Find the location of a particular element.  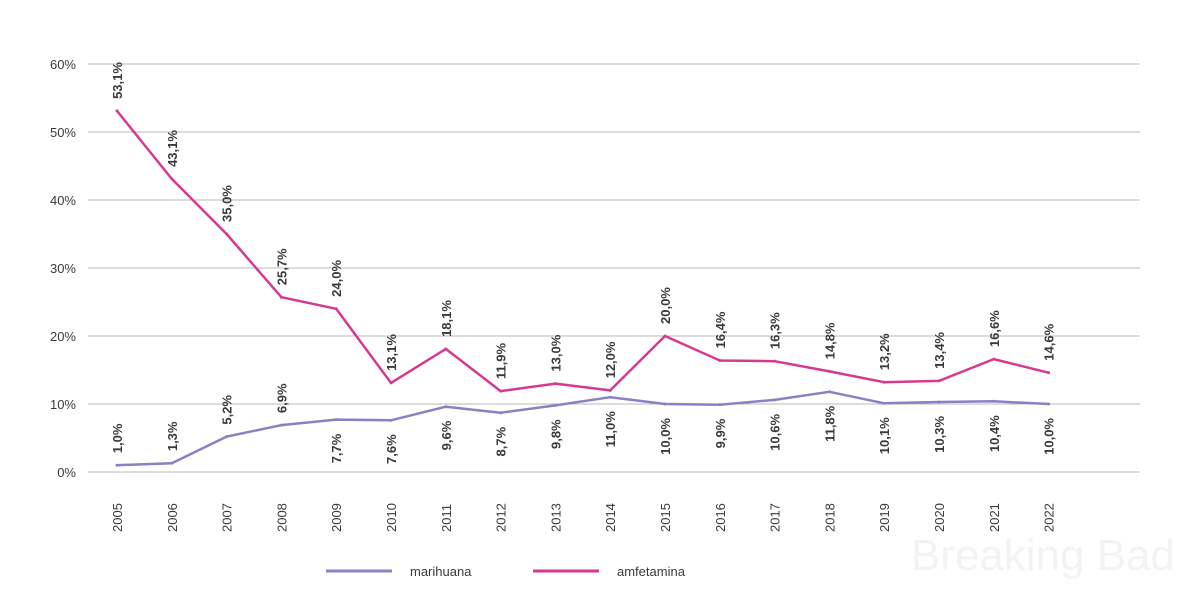

x-tick-label: 2014 is located at coordinates (610, 517).